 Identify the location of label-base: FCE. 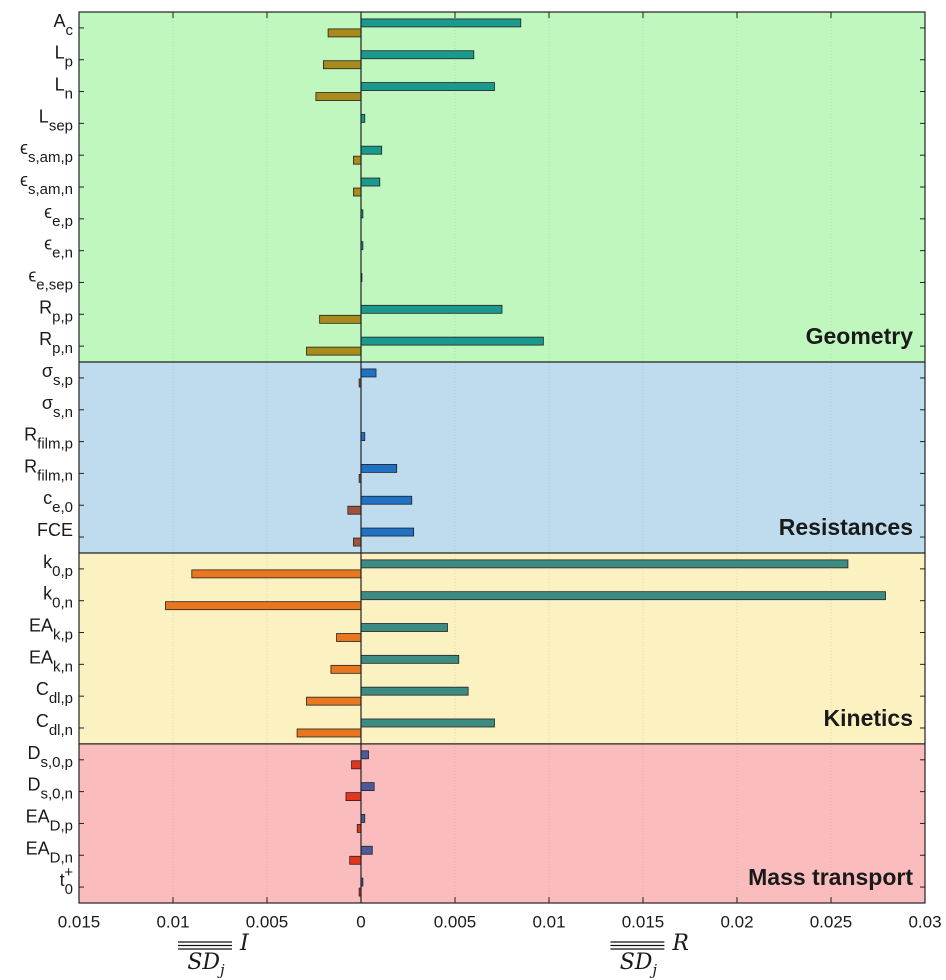
(55, 530).